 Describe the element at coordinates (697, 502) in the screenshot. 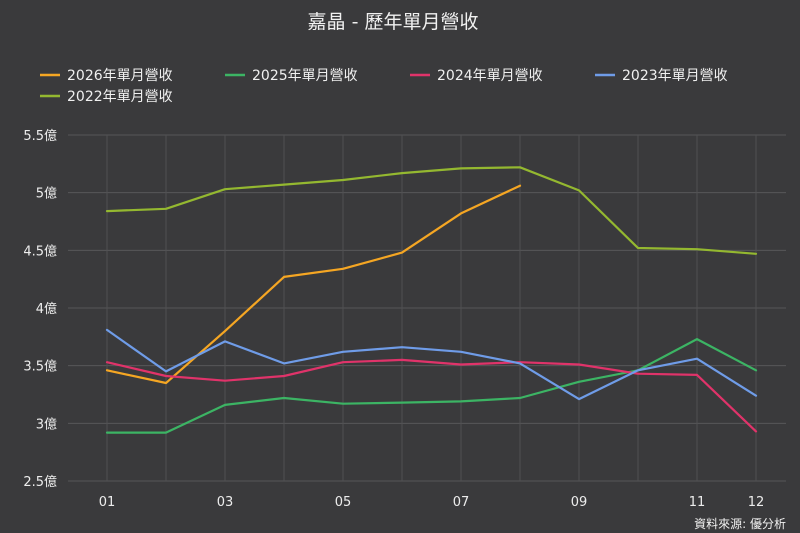

I see `x-tick-label: 11` at that location.